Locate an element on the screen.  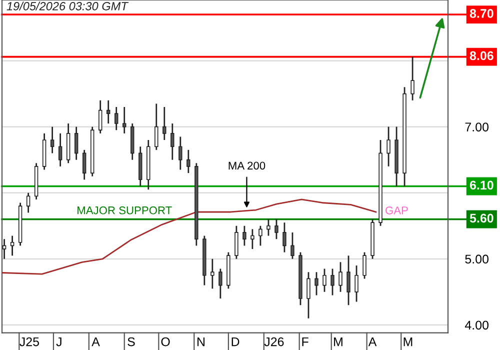
ref-line-label: 8.06 is located at coordinates (482, 55).